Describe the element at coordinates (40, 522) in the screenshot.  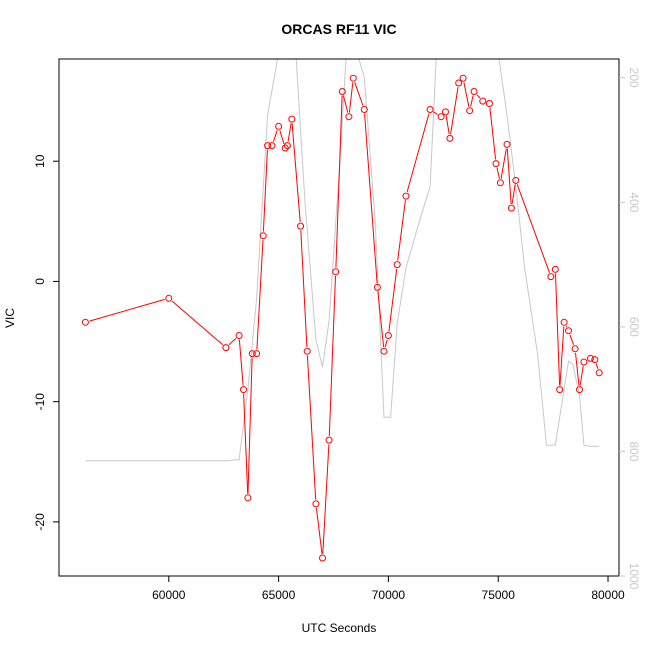
I see `y-tick-label: -20` at that location.